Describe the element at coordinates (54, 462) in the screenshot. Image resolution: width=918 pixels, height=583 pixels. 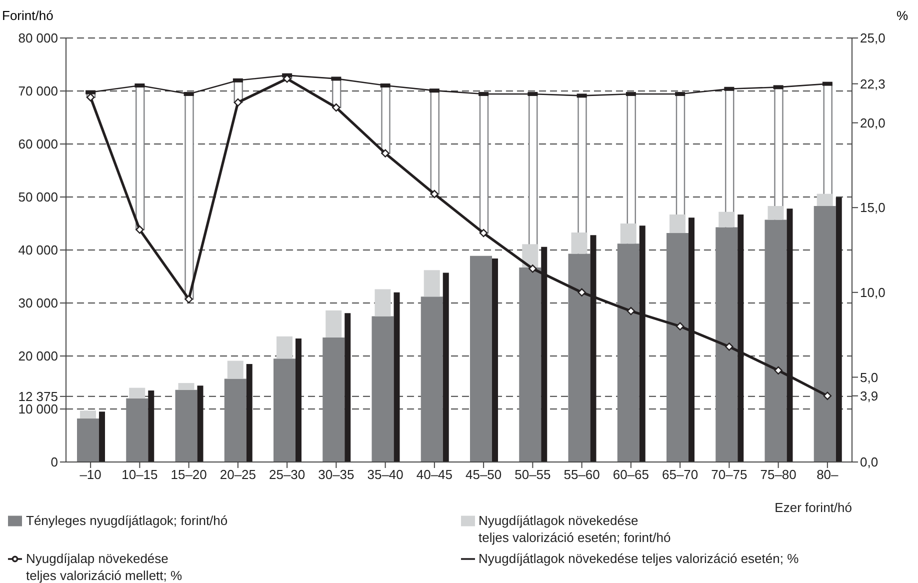
I see `y-tick-label: 0` at that location.